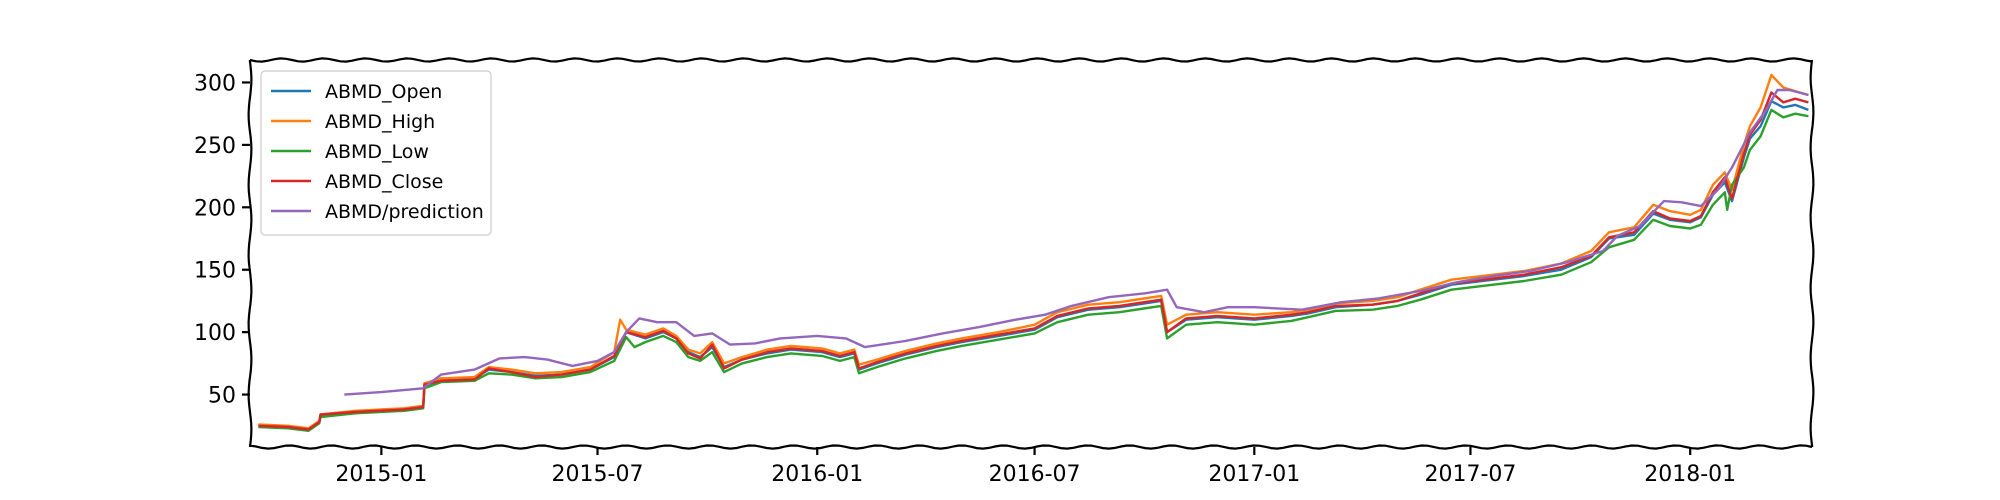 The width and height of the screenshot is (2000, 500). What do you see at coordinates (215, 333) in the screenshot?
I see `y-tick-label: 100` at bounding box center [215, 333].